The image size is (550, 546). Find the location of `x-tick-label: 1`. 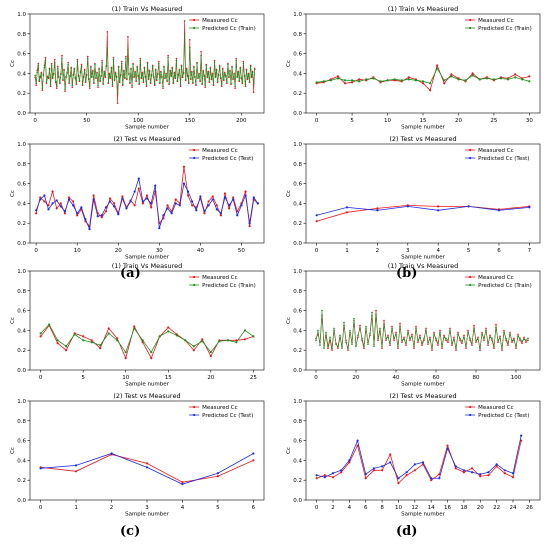

x-tick-label: 1 is located at coordinates (76, 508).